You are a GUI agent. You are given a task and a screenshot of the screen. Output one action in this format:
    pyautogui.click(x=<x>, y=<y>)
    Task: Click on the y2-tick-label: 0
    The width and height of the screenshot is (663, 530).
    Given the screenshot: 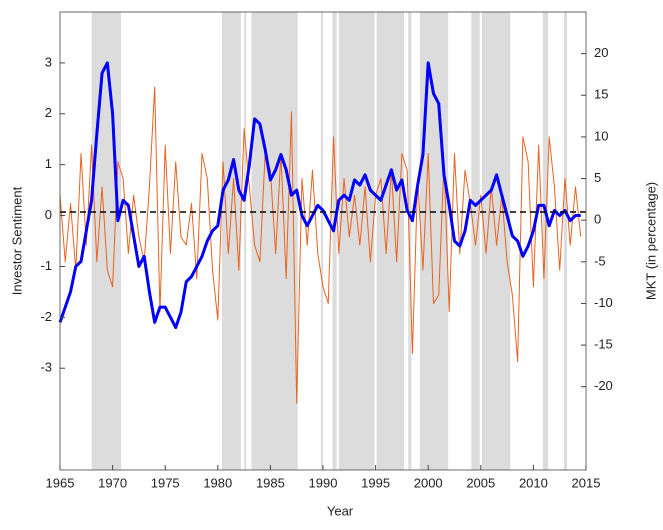 What is the action you would take?
    pyautogui.click(x=597, y=219)
    